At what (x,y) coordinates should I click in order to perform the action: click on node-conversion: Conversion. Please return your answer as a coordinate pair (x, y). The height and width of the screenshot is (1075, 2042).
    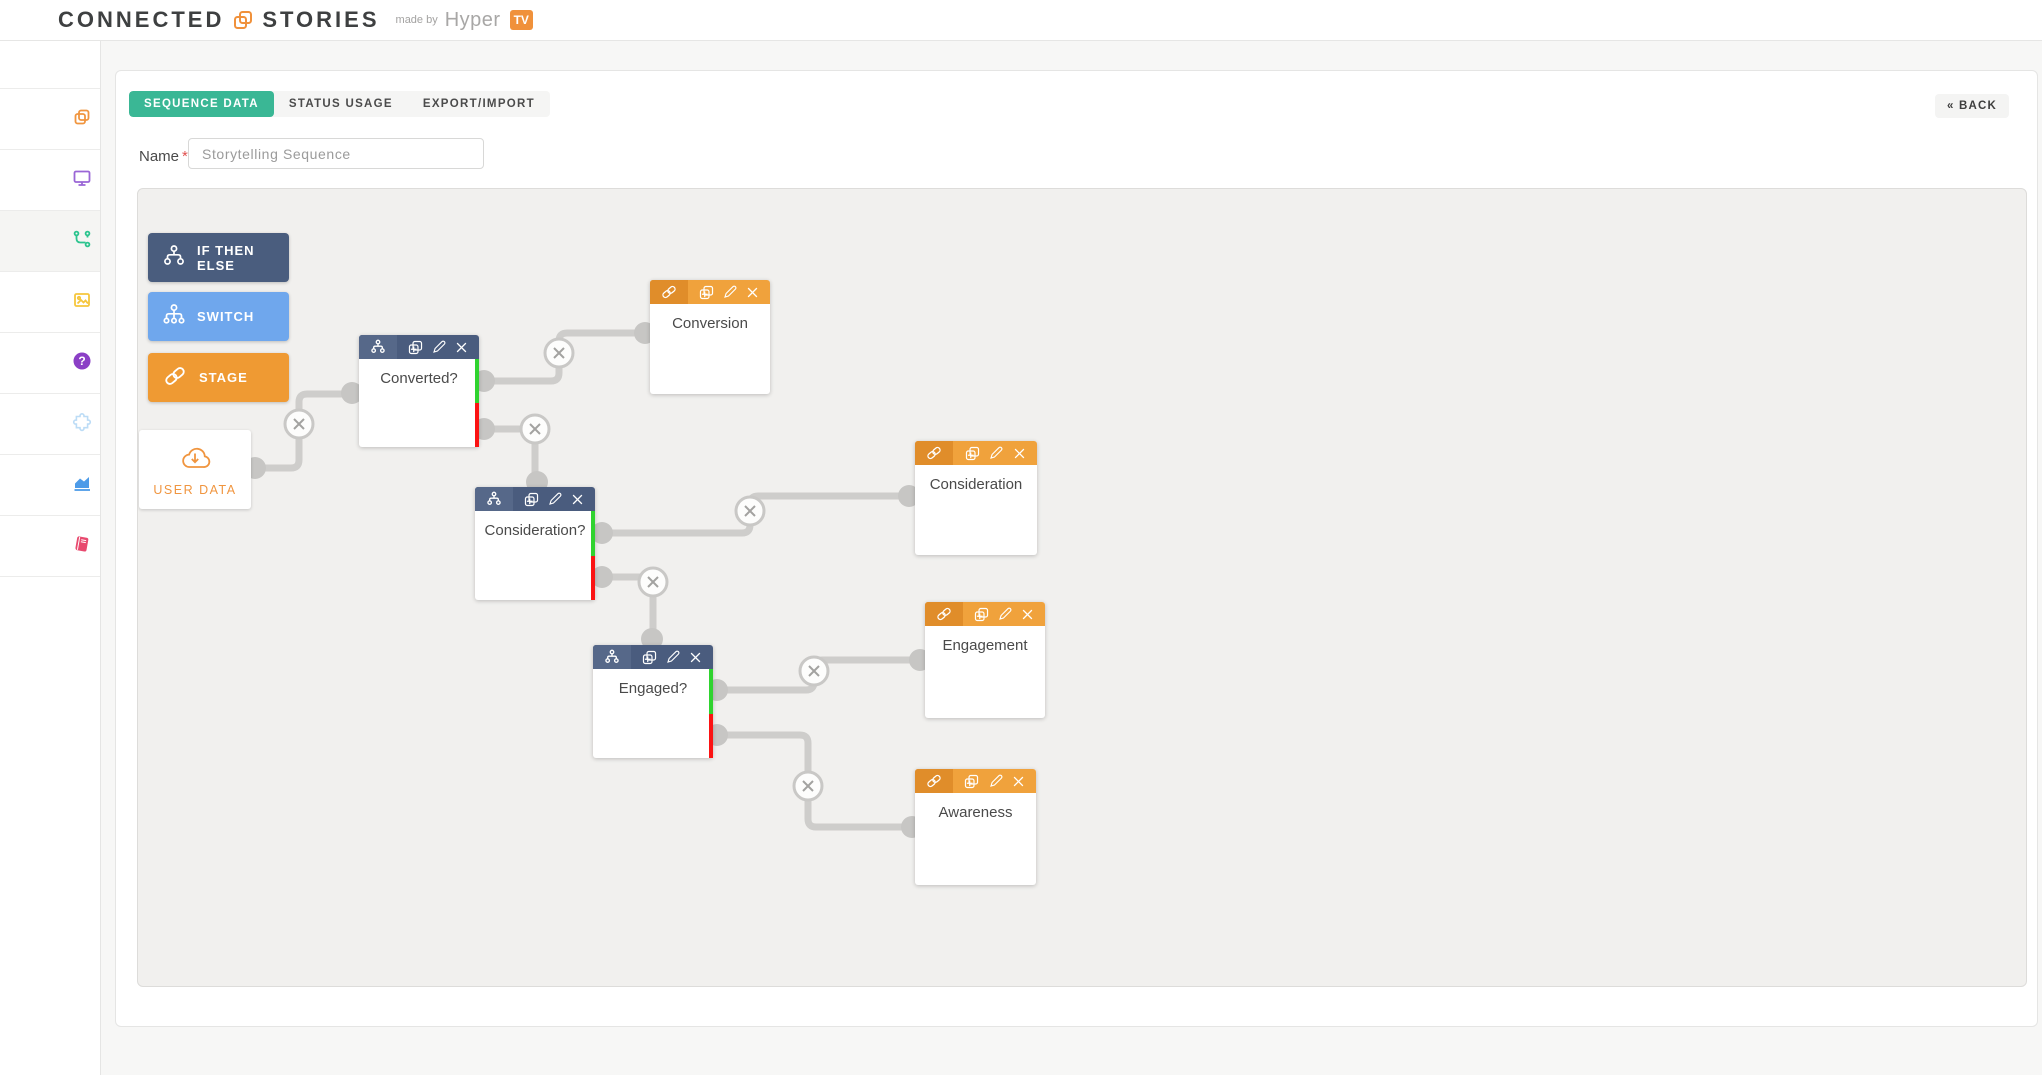
    Looking at the image, I should click on (710, 337).